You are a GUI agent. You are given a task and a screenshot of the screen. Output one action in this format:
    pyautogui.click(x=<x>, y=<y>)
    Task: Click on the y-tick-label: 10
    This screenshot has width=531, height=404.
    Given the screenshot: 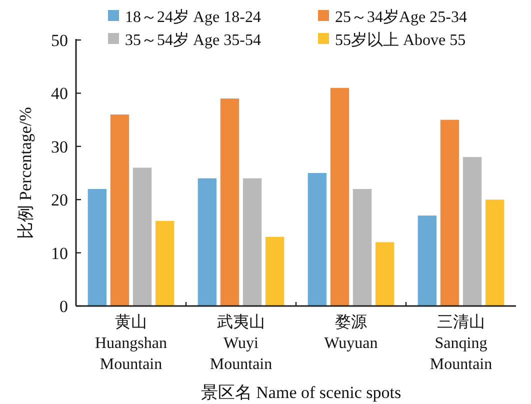 What is the action you would take?
    pyautogui.click(x=59, y=253)
    